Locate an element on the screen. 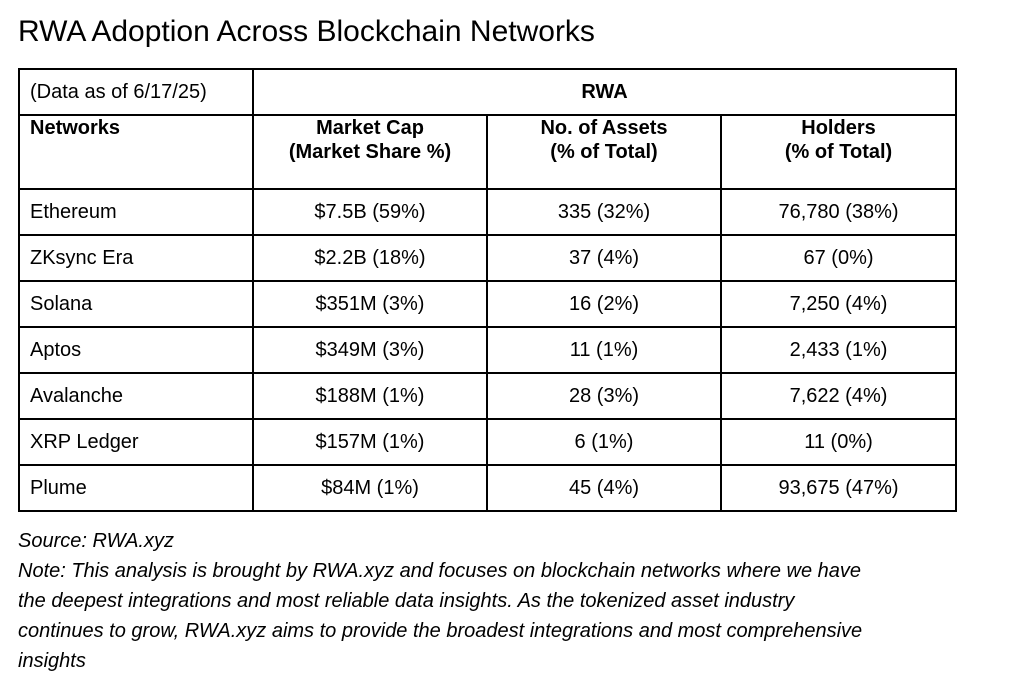 This screenshot has height=679, width=1013. assets-cell: 45 (4%) is located at coordinates (604, 488).